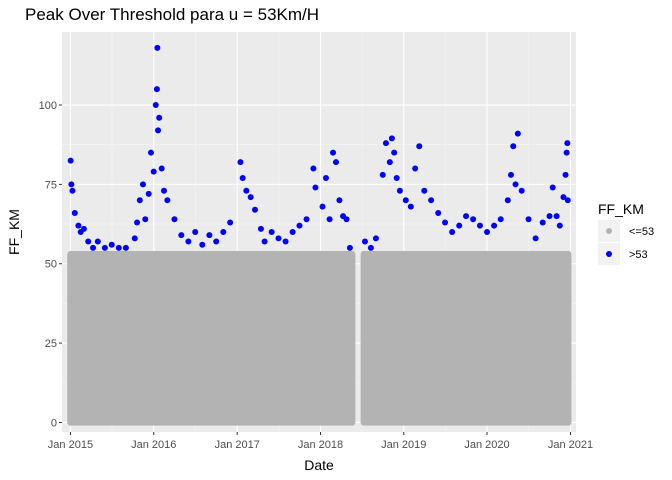 This screenshot has width=672, height=480. I want to click on x-axis-title: Date, so click(319, 465).